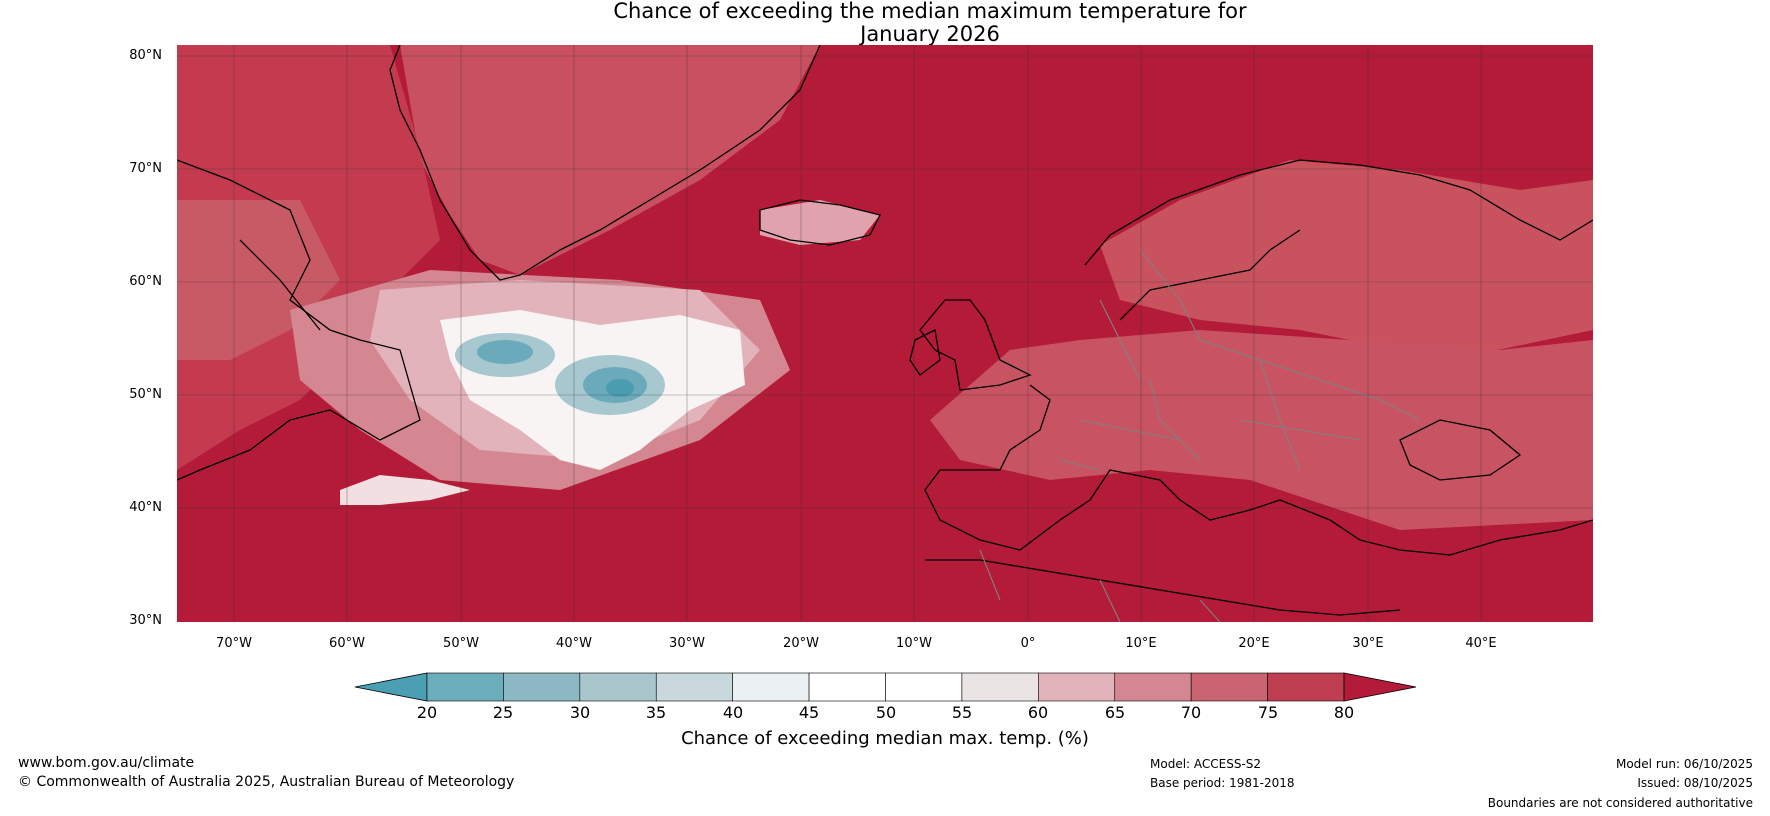  What do you see at coordinates (405, 490) in the screenshot?
I see `anomaly-southern-streak` at bounding box center [405, 490].